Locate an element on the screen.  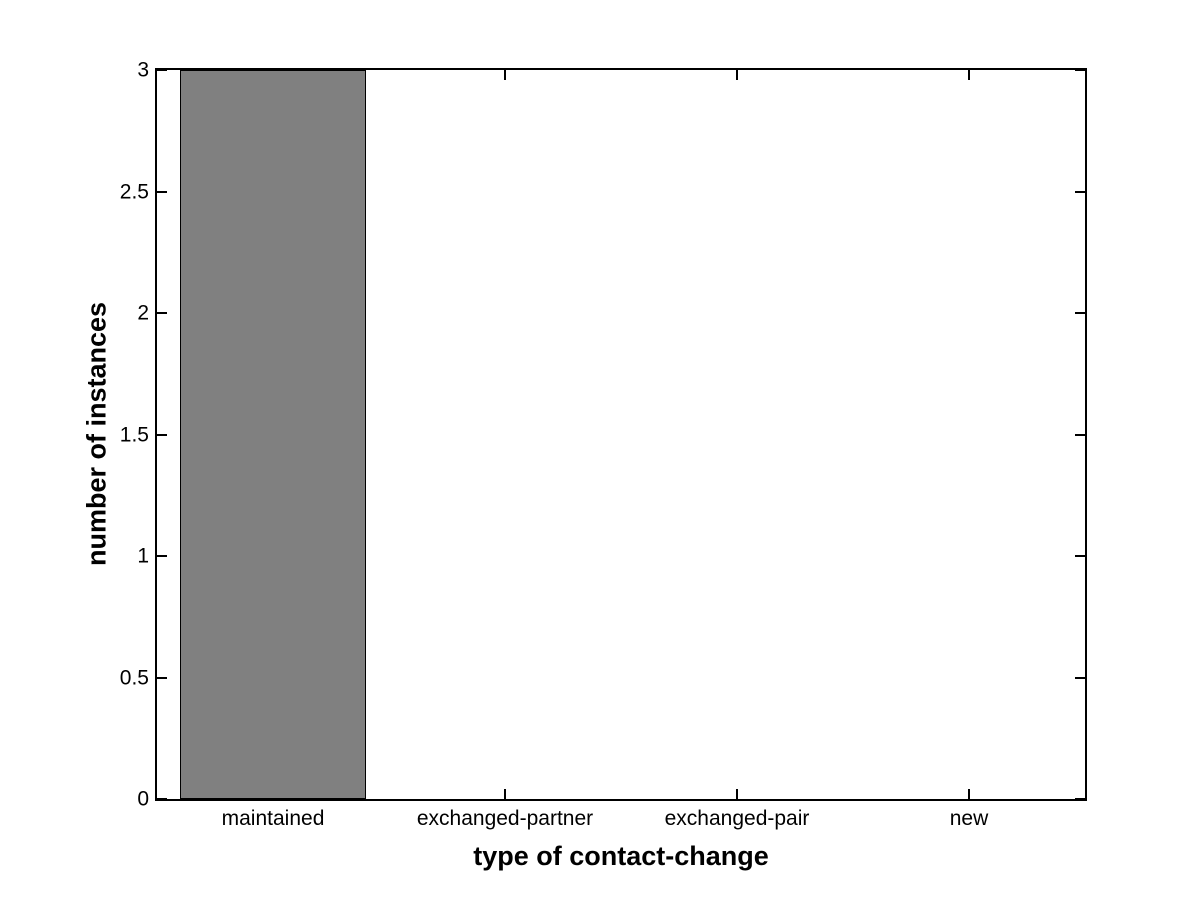
bar-maintained is located at coordinates (273, 434).